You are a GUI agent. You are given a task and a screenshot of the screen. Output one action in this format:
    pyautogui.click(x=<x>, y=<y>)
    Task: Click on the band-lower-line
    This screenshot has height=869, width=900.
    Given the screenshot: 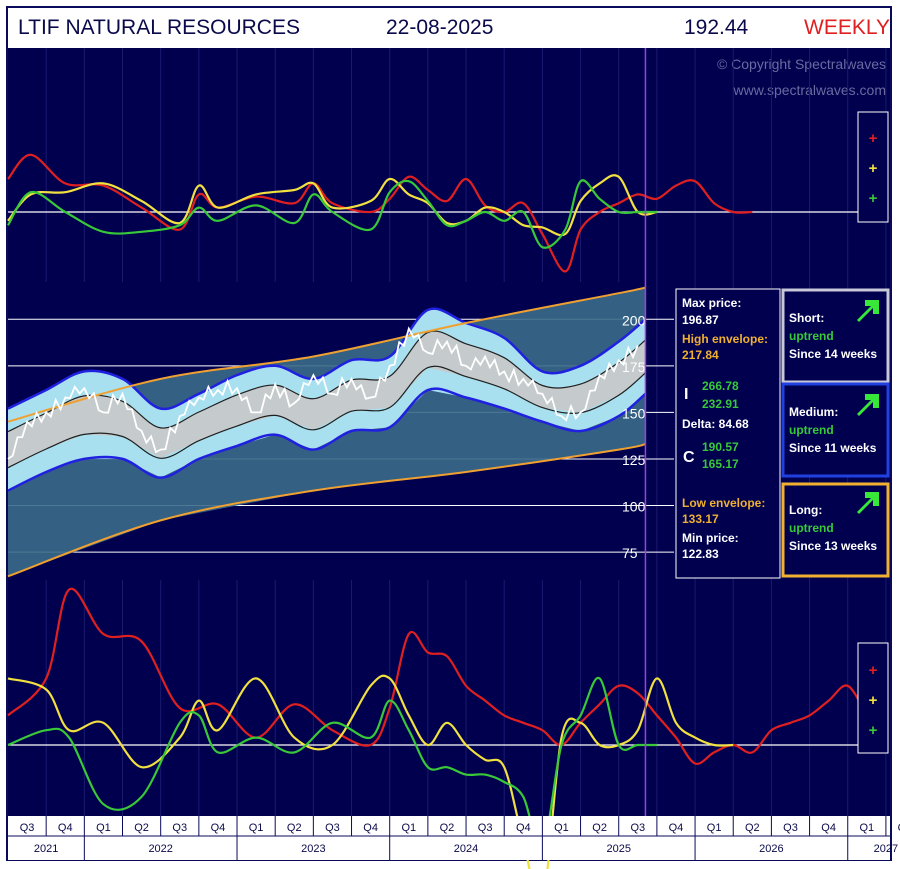 What is the action you would take?
    pyautogui.click(x=327, y=439)
    